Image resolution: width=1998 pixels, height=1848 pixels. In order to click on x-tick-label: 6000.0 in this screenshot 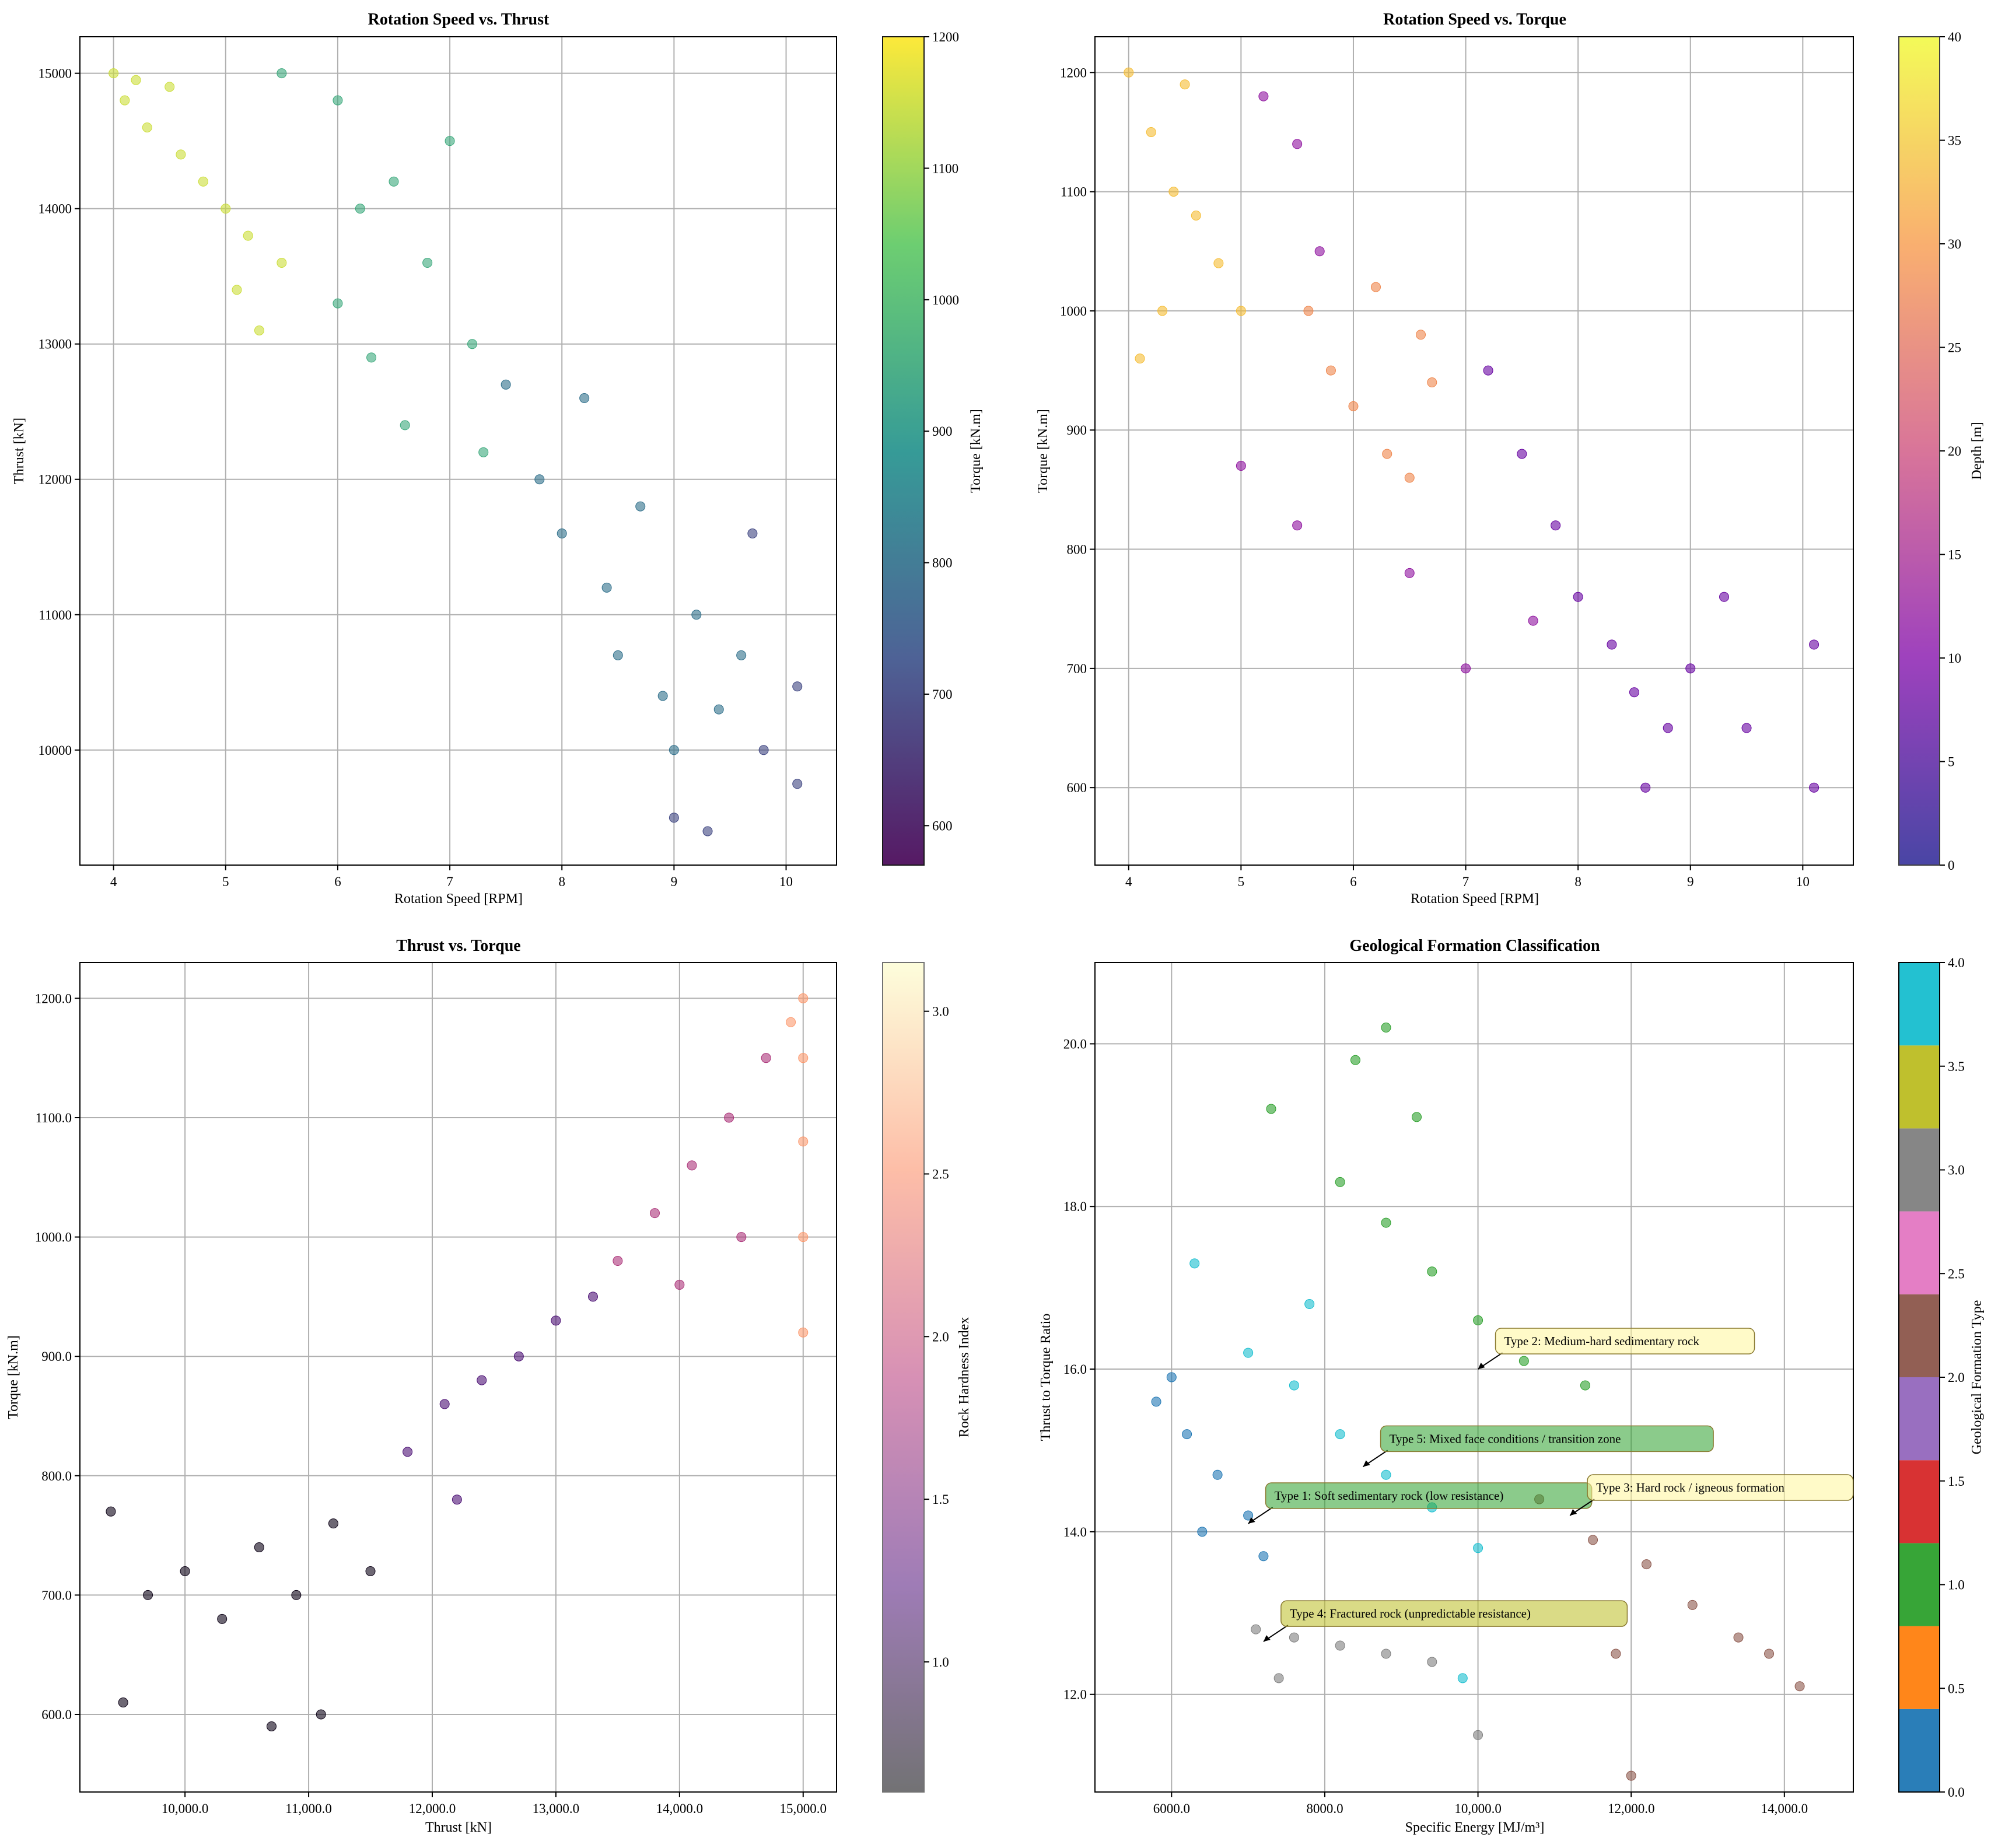, I will do `click(1171, 1808)`.